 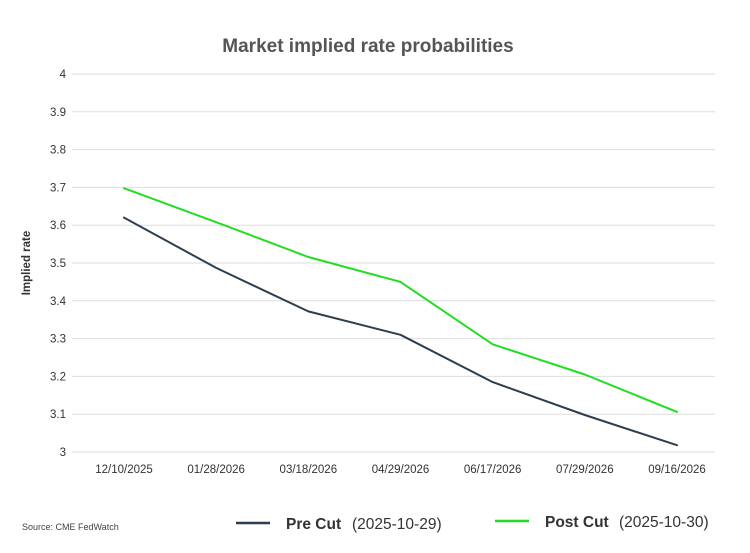 I want to click on y-tick-label: 3.1, so click(x=58, y=415).